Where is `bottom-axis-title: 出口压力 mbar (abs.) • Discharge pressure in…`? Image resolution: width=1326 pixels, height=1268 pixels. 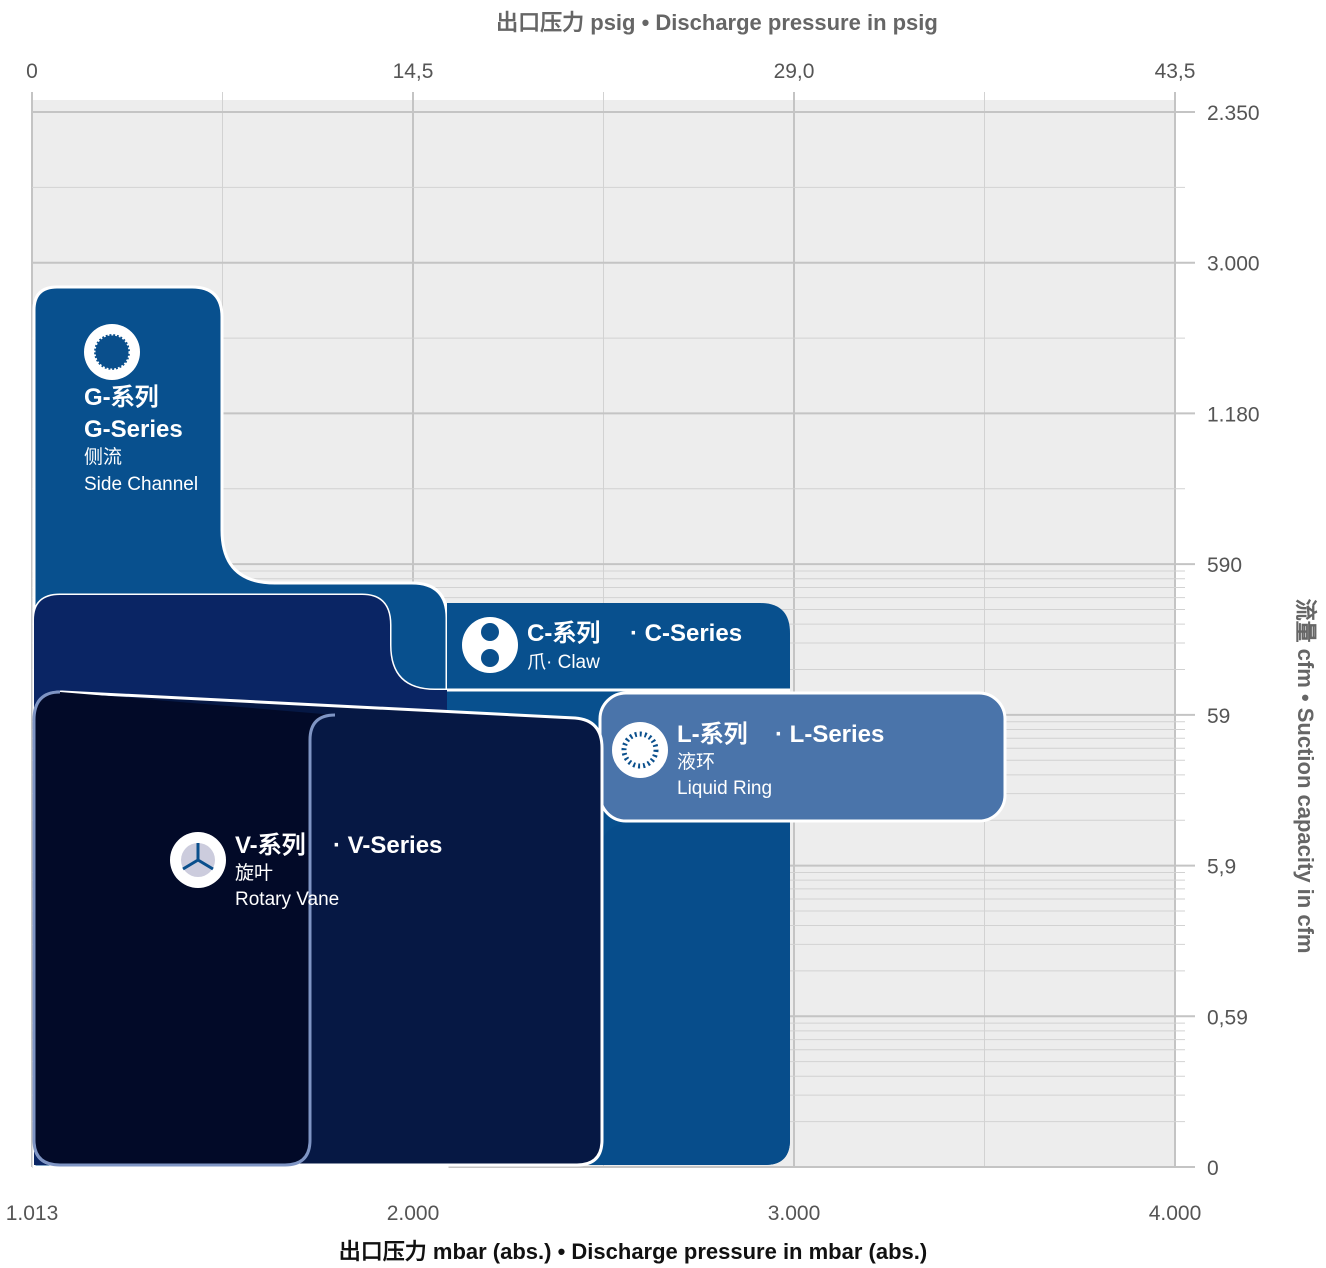
bottom-axis-title: 出口压力 mbar (abs.) • Discharge pressure in… is located at coordinates (633, 1251).